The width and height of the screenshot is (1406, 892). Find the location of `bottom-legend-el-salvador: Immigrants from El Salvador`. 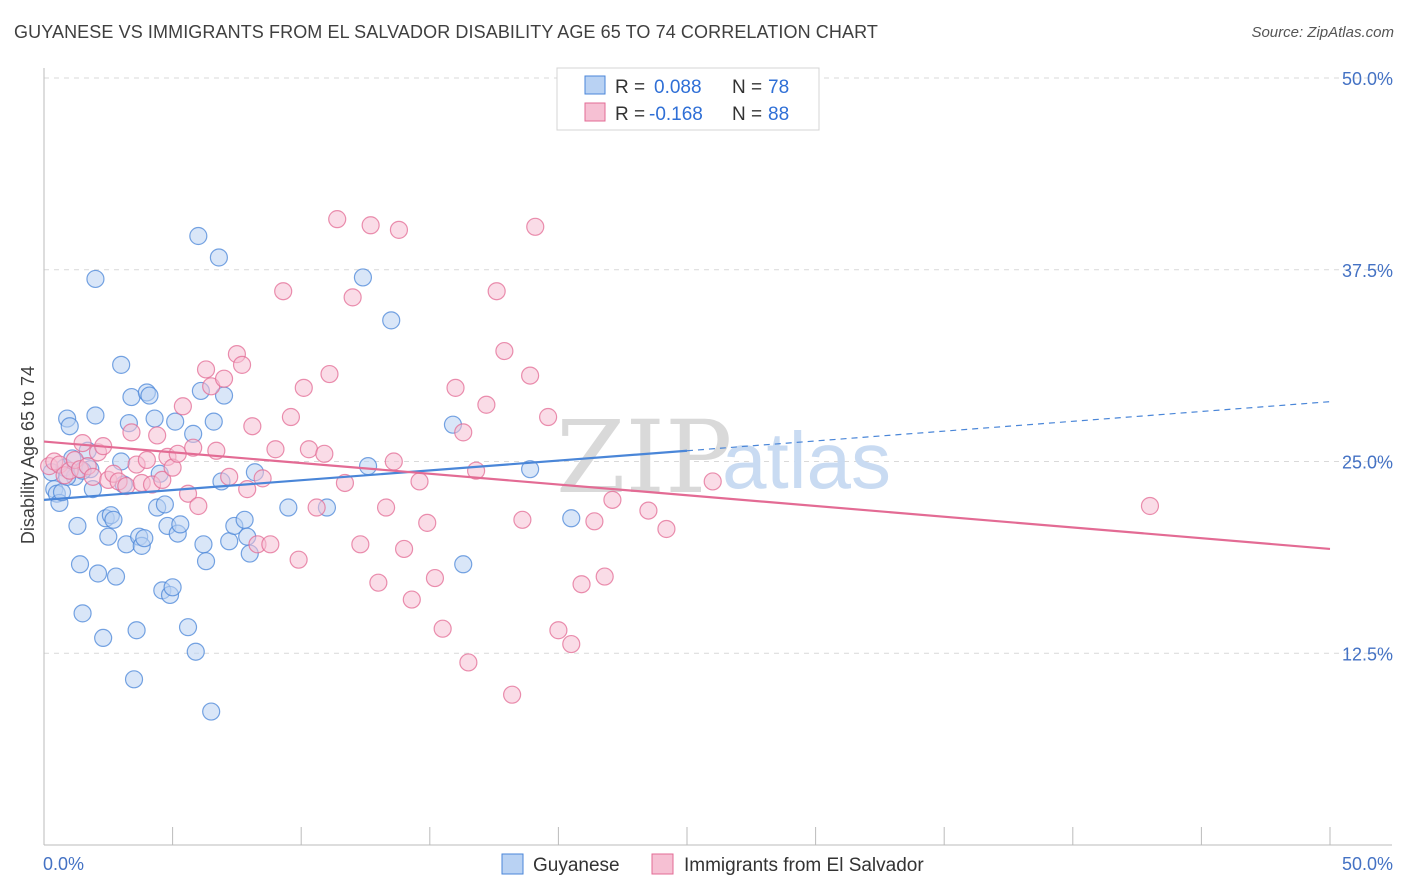

bottom-legend-el-salvador: Immigrants from El Salvador is located at coordinates (804, 865).